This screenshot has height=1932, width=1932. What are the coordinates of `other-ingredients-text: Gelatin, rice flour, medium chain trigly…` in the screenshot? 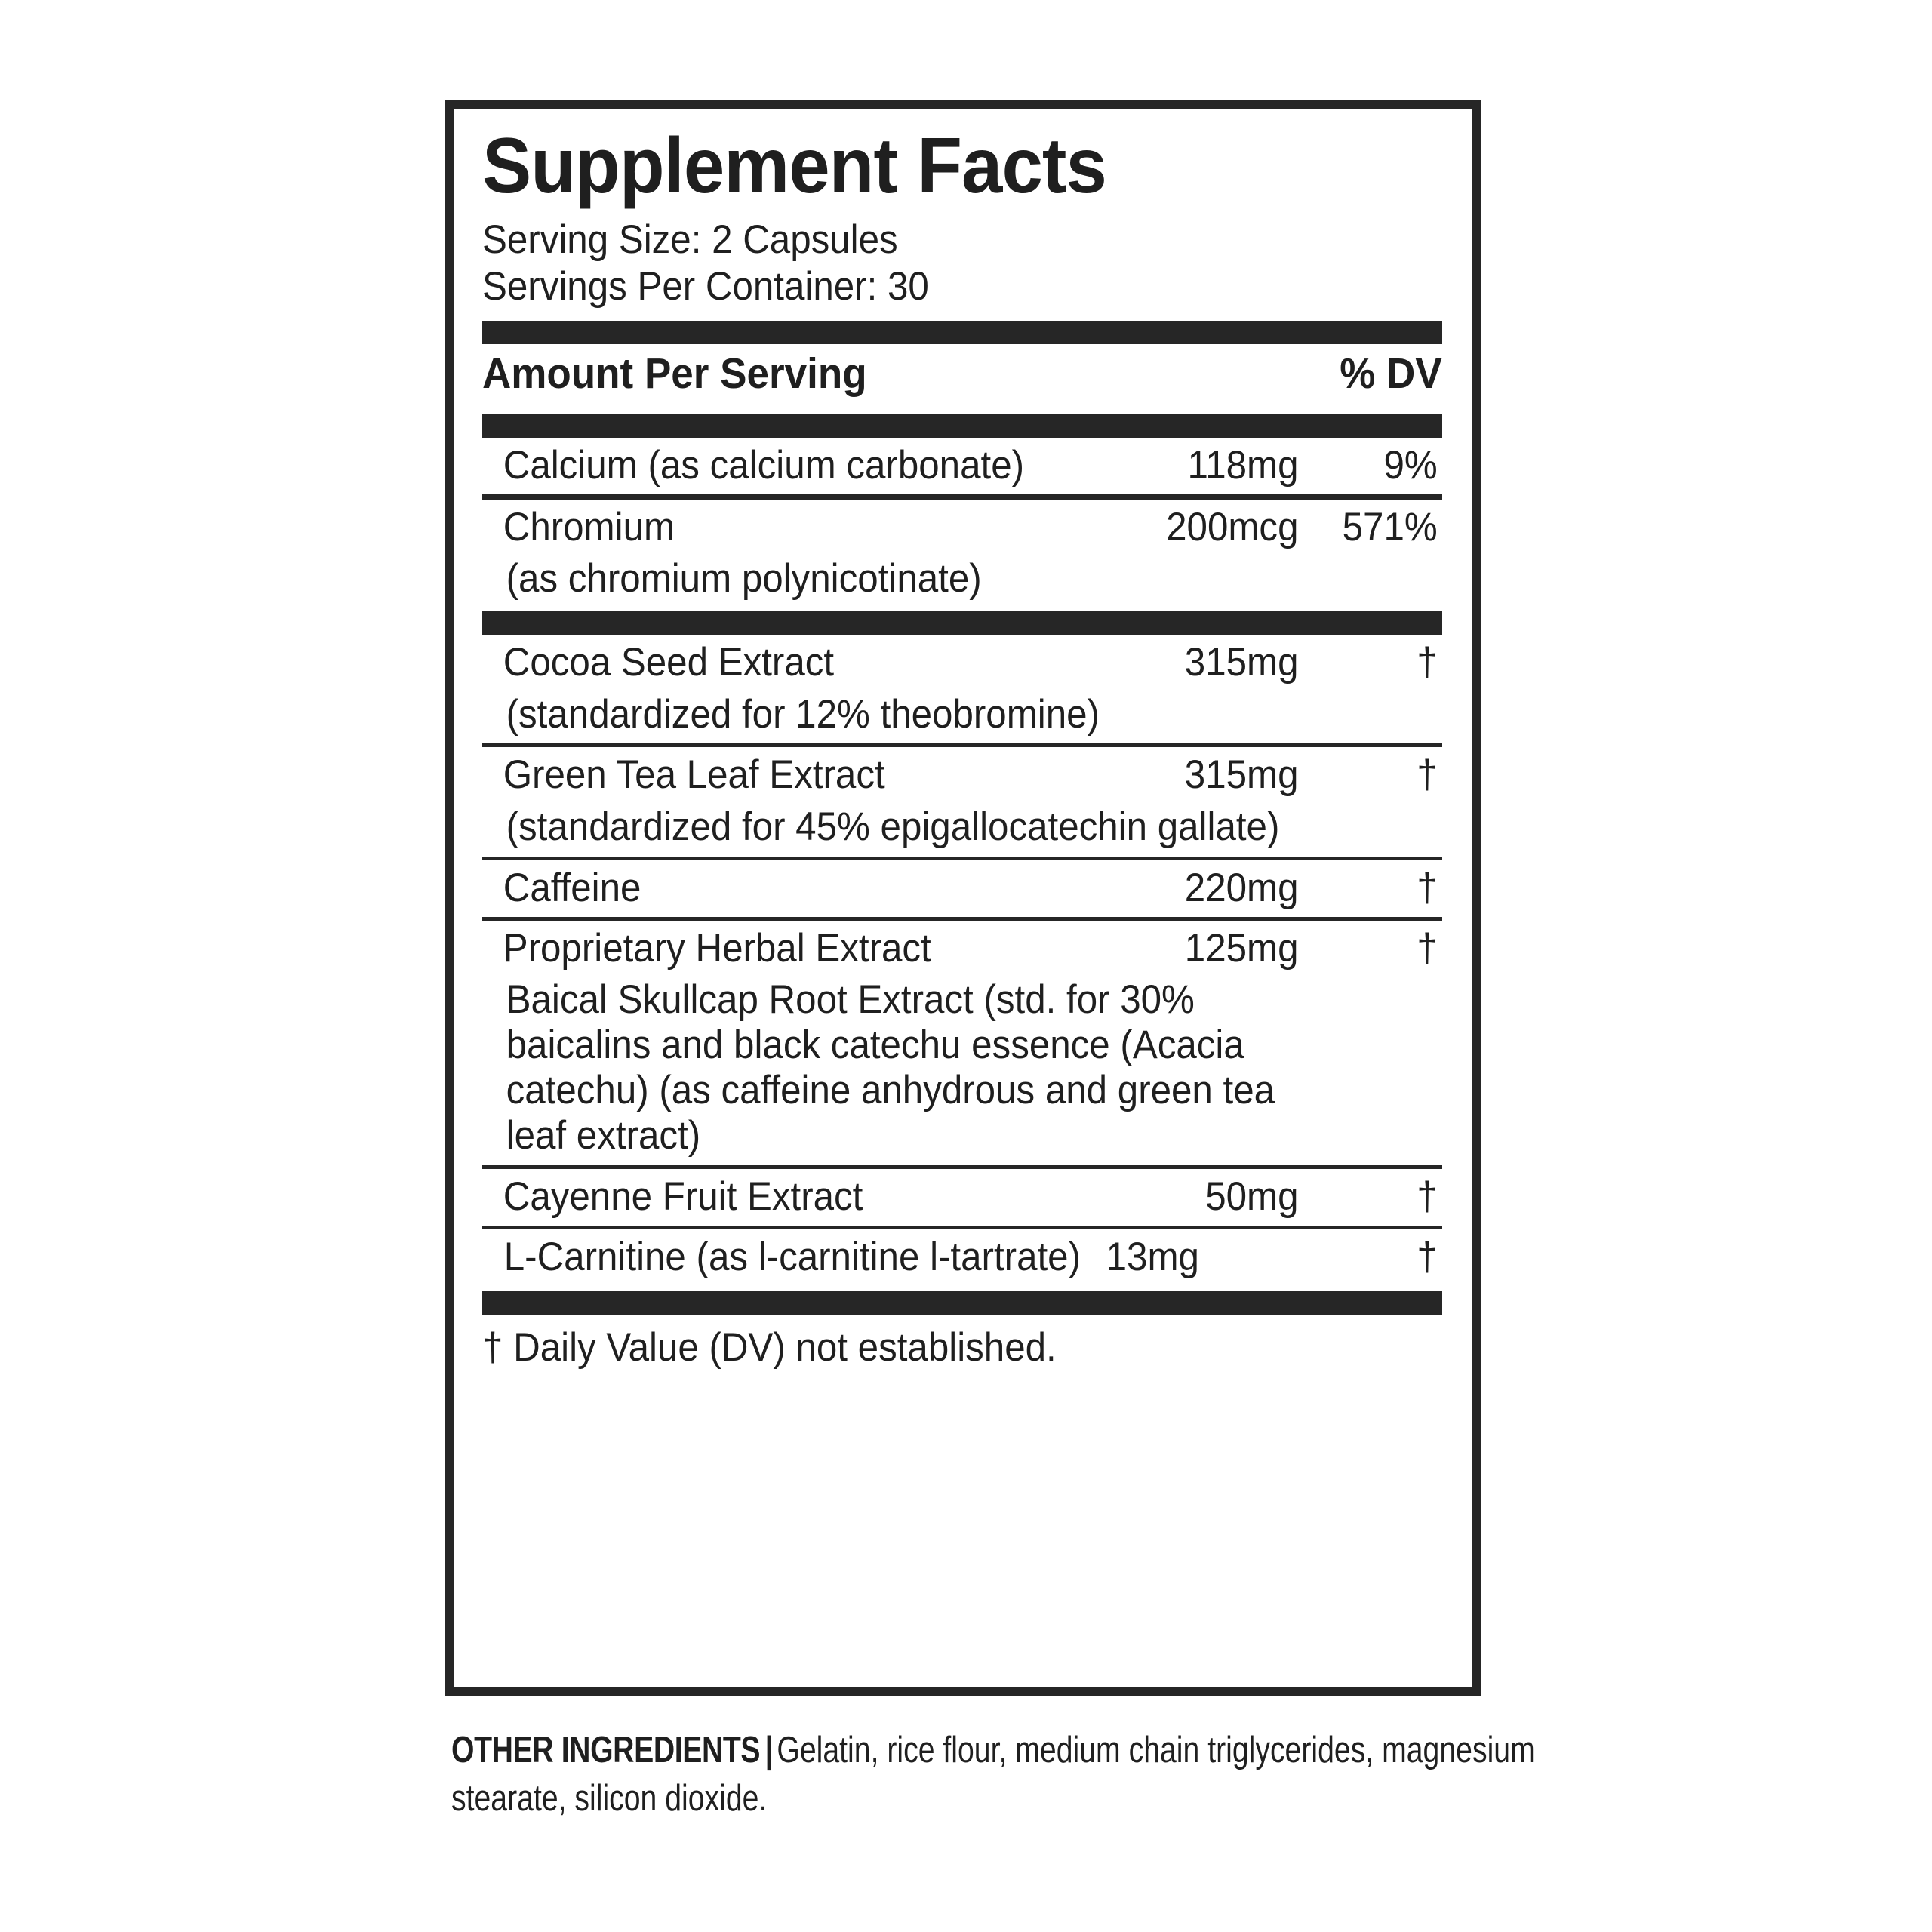 It's located at (993, 1774).